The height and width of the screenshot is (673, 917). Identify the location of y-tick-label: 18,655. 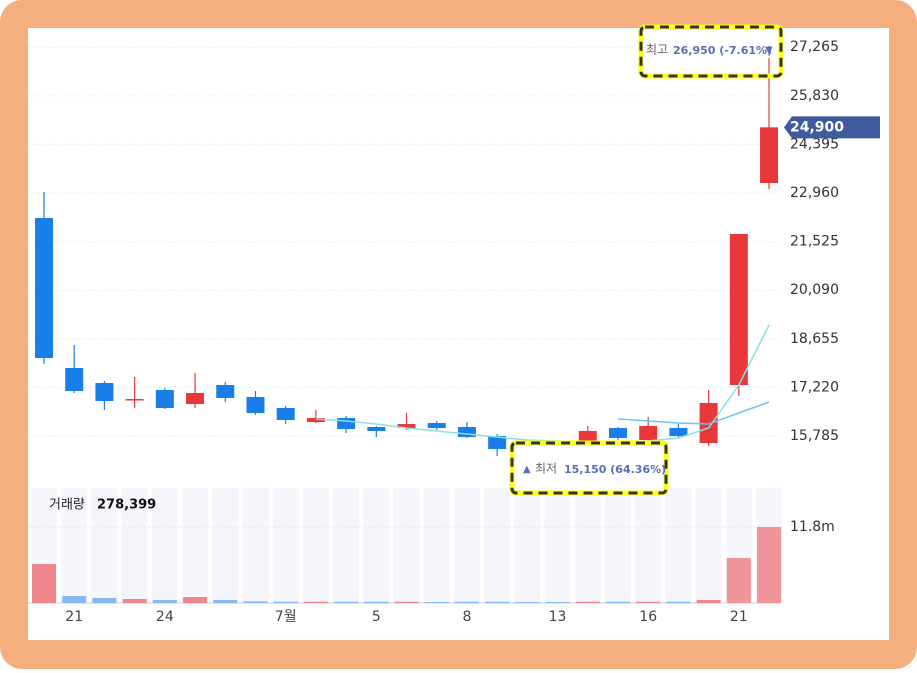
(814, 339).